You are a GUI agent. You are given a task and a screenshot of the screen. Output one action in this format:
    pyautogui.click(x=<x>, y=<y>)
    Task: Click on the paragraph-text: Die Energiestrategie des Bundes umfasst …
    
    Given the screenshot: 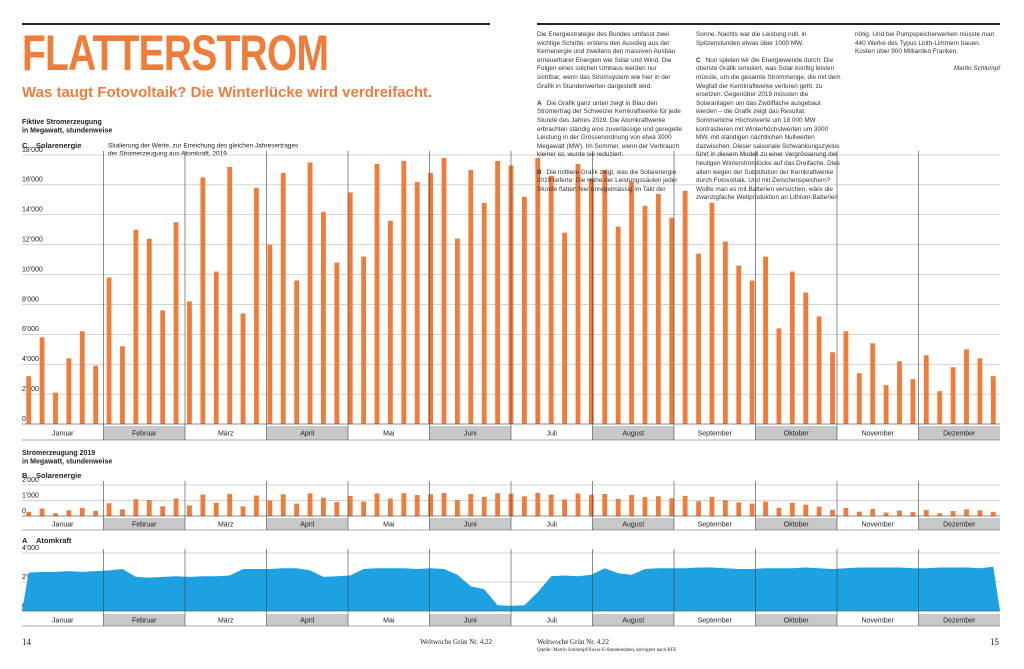 What is the action you would take?
    pyautogui.click(x=606, y=60)
    